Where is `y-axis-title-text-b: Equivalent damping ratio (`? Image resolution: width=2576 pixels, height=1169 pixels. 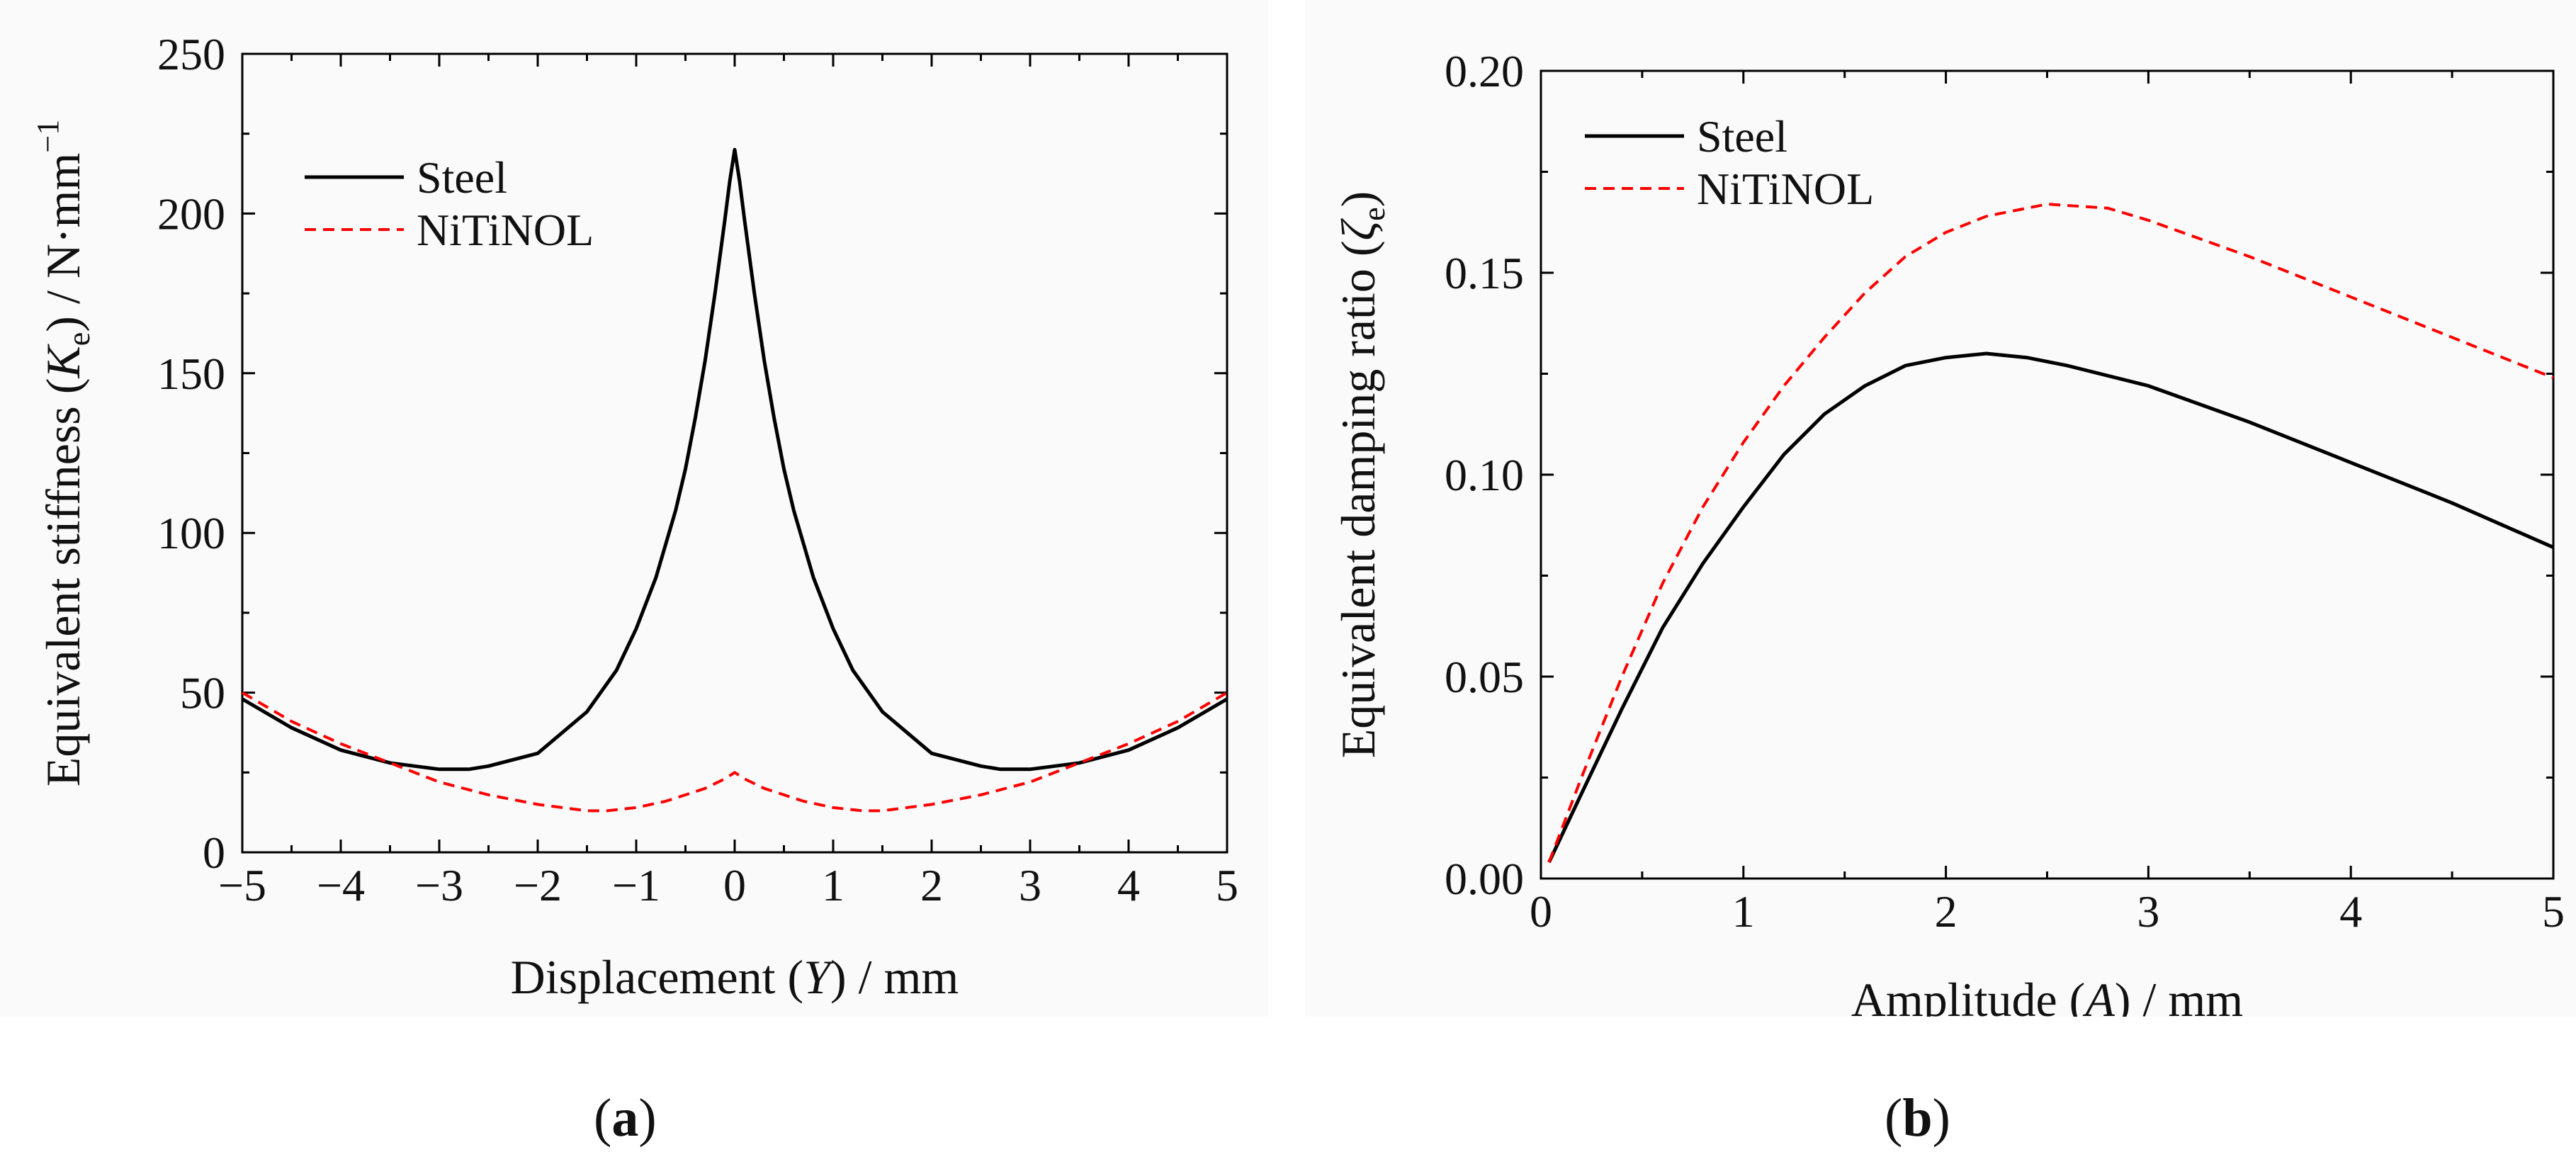 y-axis-title-text-b: Equivalent damping ratio ( is located at coordinates (1358, 499).